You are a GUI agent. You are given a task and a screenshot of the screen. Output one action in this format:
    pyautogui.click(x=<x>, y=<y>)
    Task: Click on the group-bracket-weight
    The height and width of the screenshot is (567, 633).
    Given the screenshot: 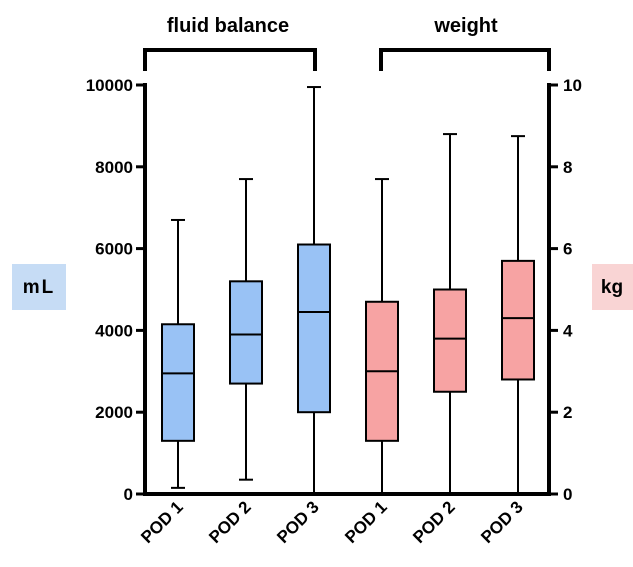 What is the action you would take?
    pyautogui.click(x=465, y=59)
    